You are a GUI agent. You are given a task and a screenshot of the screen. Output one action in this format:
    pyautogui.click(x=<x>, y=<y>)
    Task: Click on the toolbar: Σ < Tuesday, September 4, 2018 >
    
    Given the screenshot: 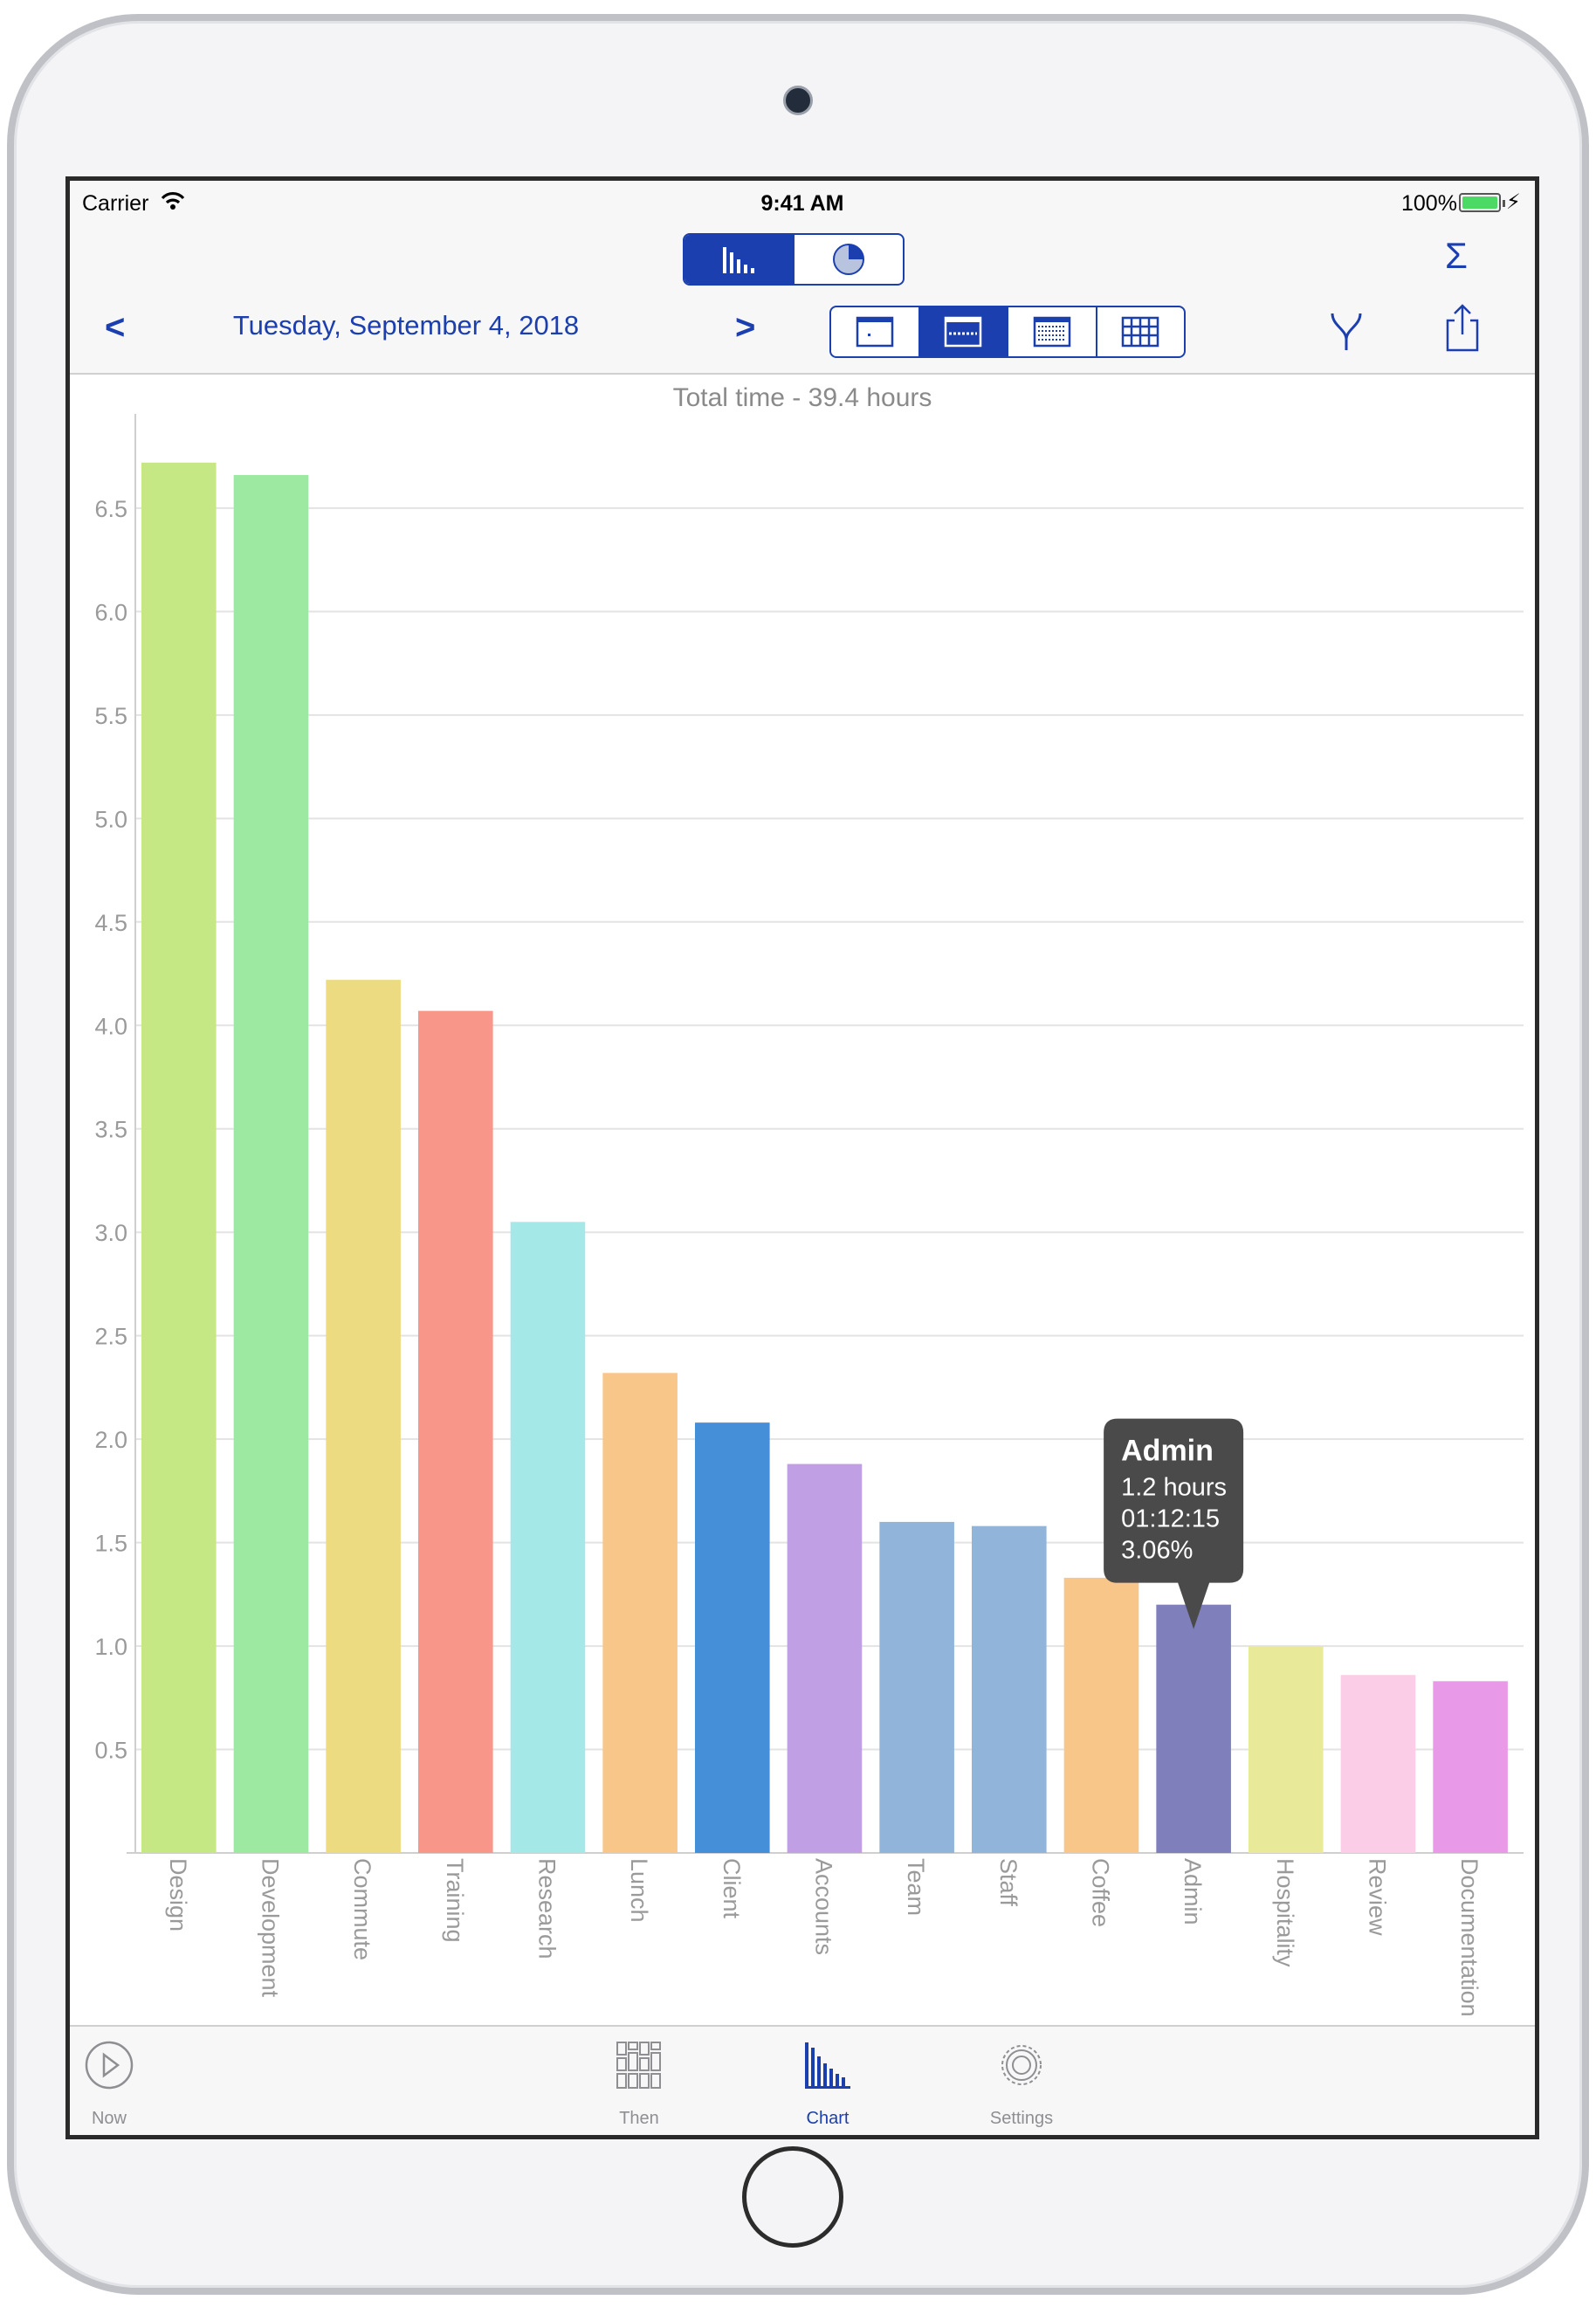 What is the action you would take?
    pyautogui.click(x=802, y=299)
    